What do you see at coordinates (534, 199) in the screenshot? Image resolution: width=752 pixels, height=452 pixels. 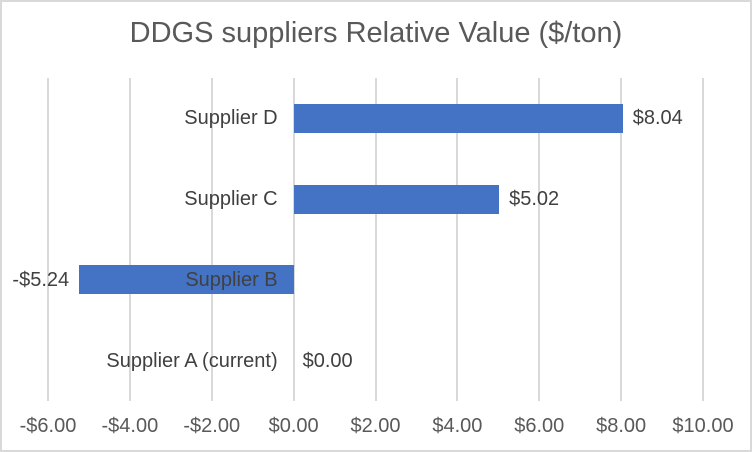 I see `value-label-supplier-c: $5.02` at bounding box center [534, 199].